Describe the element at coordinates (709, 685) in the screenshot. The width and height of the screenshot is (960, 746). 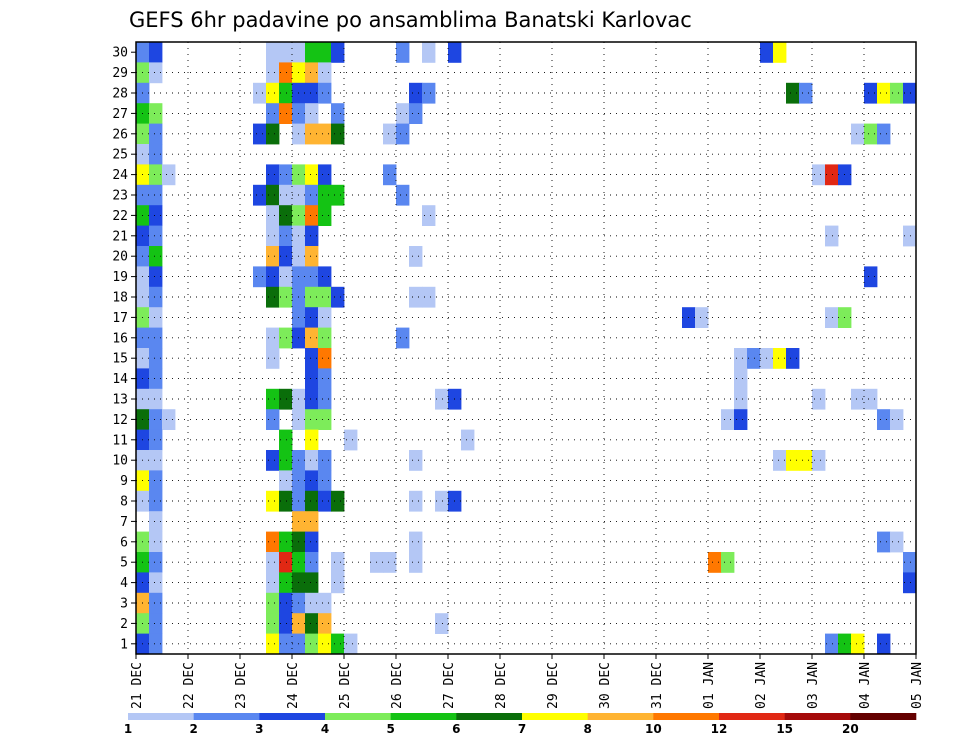
I see `x-tick-label: 01 JAN` at that location.